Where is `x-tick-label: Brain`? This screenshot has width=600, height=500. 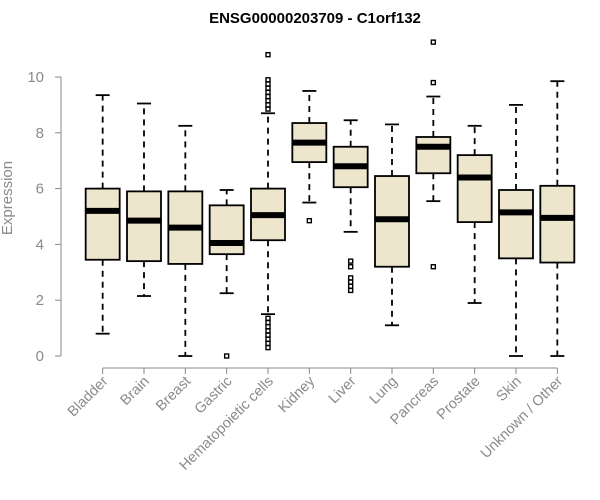 x-tick-label: Brain is located at coordinates (135, 391).